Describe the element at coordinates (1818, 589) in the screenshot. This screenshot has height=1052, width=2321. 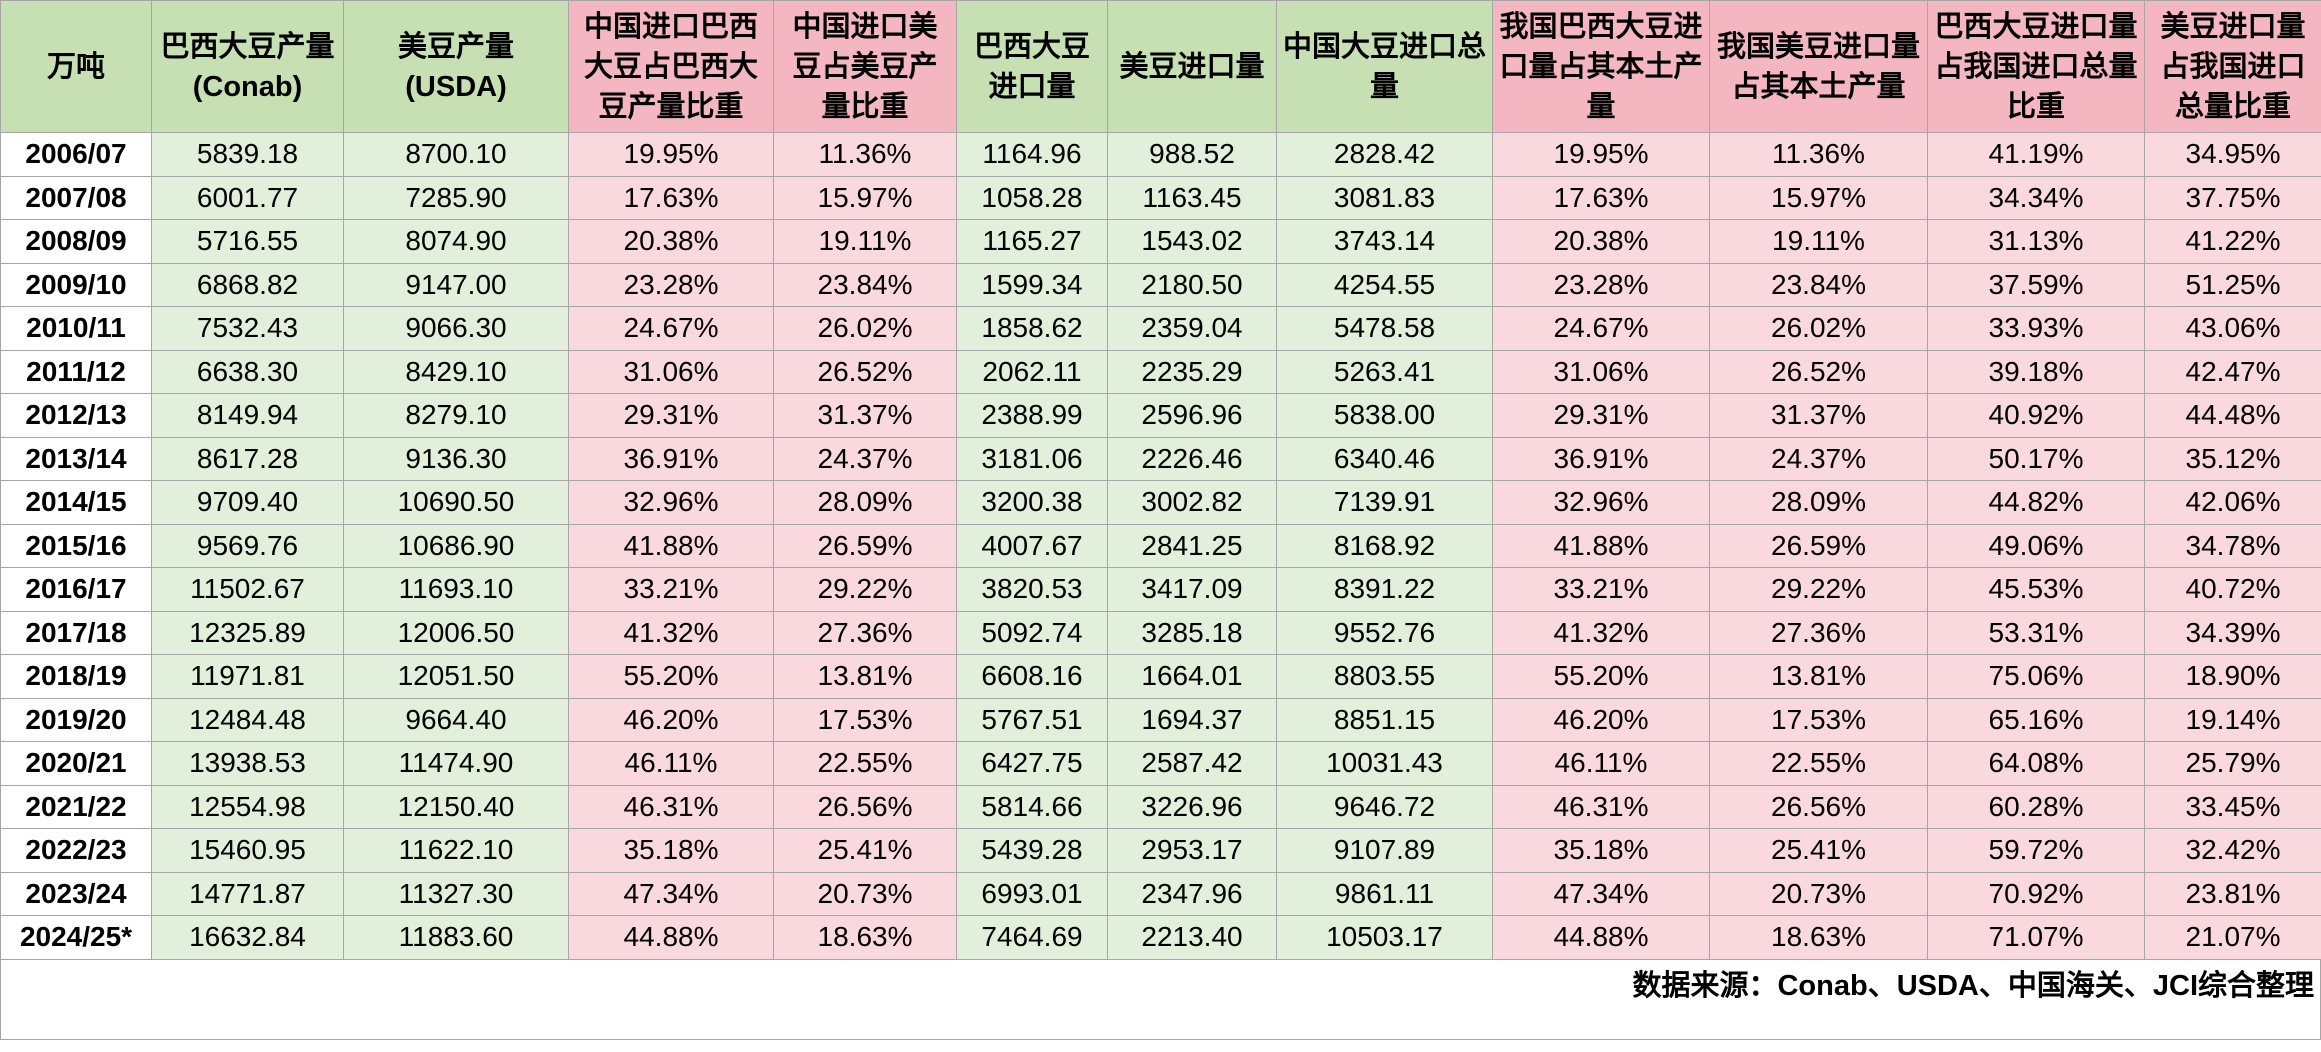
I see `table-cell: 29.22%` at that location.